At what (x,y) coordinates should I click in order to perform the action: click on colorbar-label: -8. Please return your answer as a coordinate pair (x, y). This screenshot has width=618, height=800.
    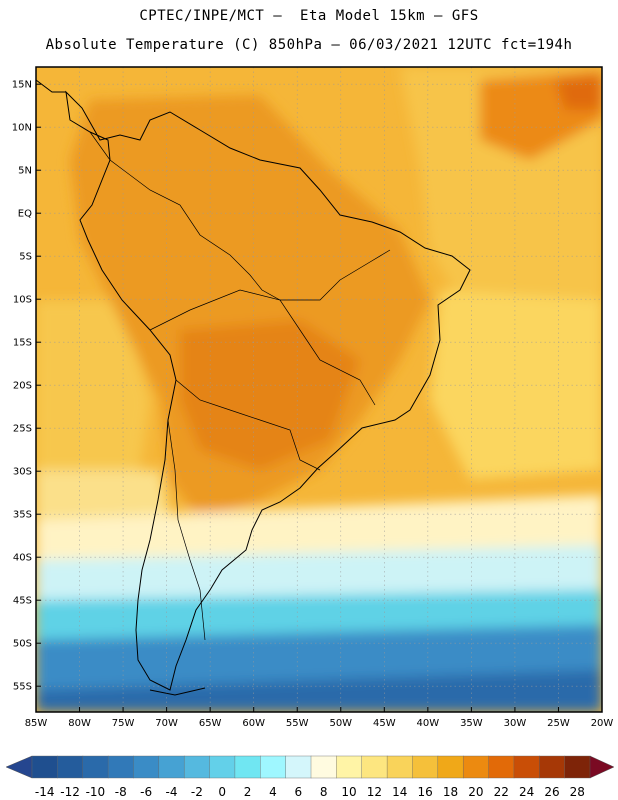
    Looking at the image, I should click on (121, 792).